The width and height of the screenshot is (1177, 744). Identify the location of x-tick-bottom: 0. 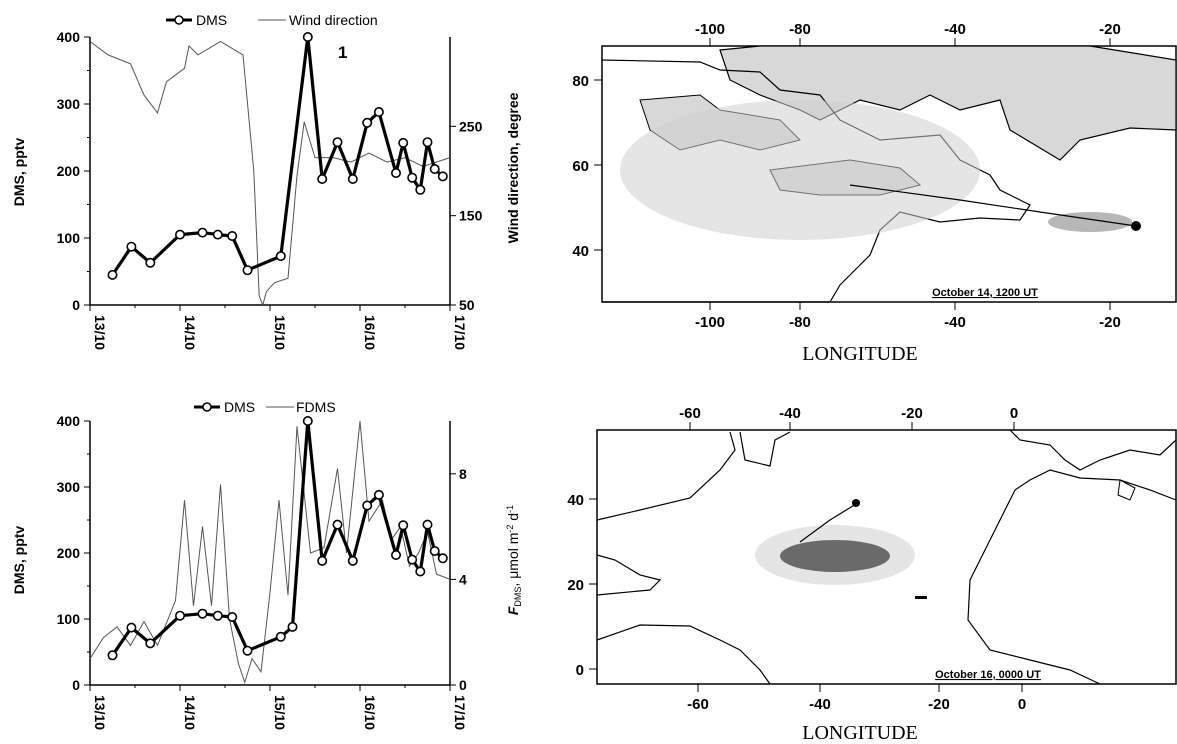
(1022, 704).